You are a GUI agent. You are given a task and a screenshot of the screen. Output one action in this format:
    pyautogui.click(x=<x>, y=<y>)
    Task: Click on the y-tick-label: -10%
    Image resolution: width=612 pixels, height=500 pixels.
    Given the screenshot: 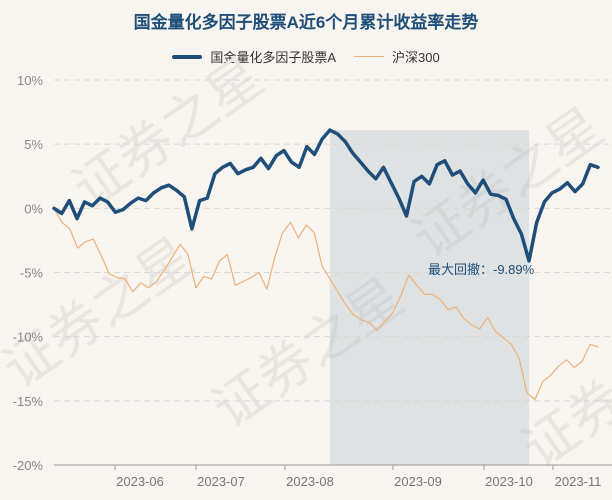 What is the action you would take?
    pyautogui.click(x=28, y=337)
    